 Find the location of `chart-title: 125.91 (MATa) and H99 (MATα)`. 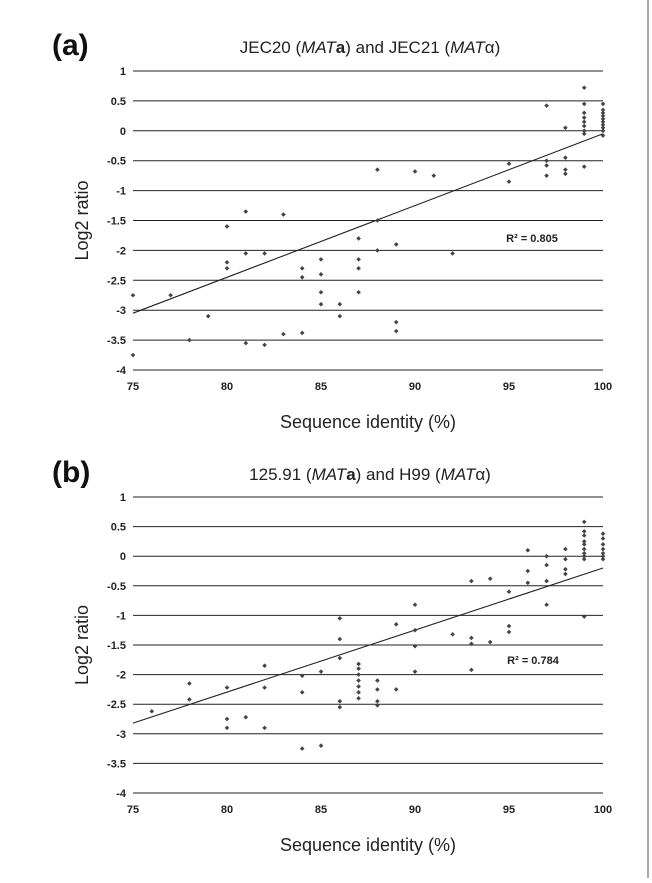

chart-title: 125.91 (MATa) and H99 (MATα) is located at coordinates (370, 474).